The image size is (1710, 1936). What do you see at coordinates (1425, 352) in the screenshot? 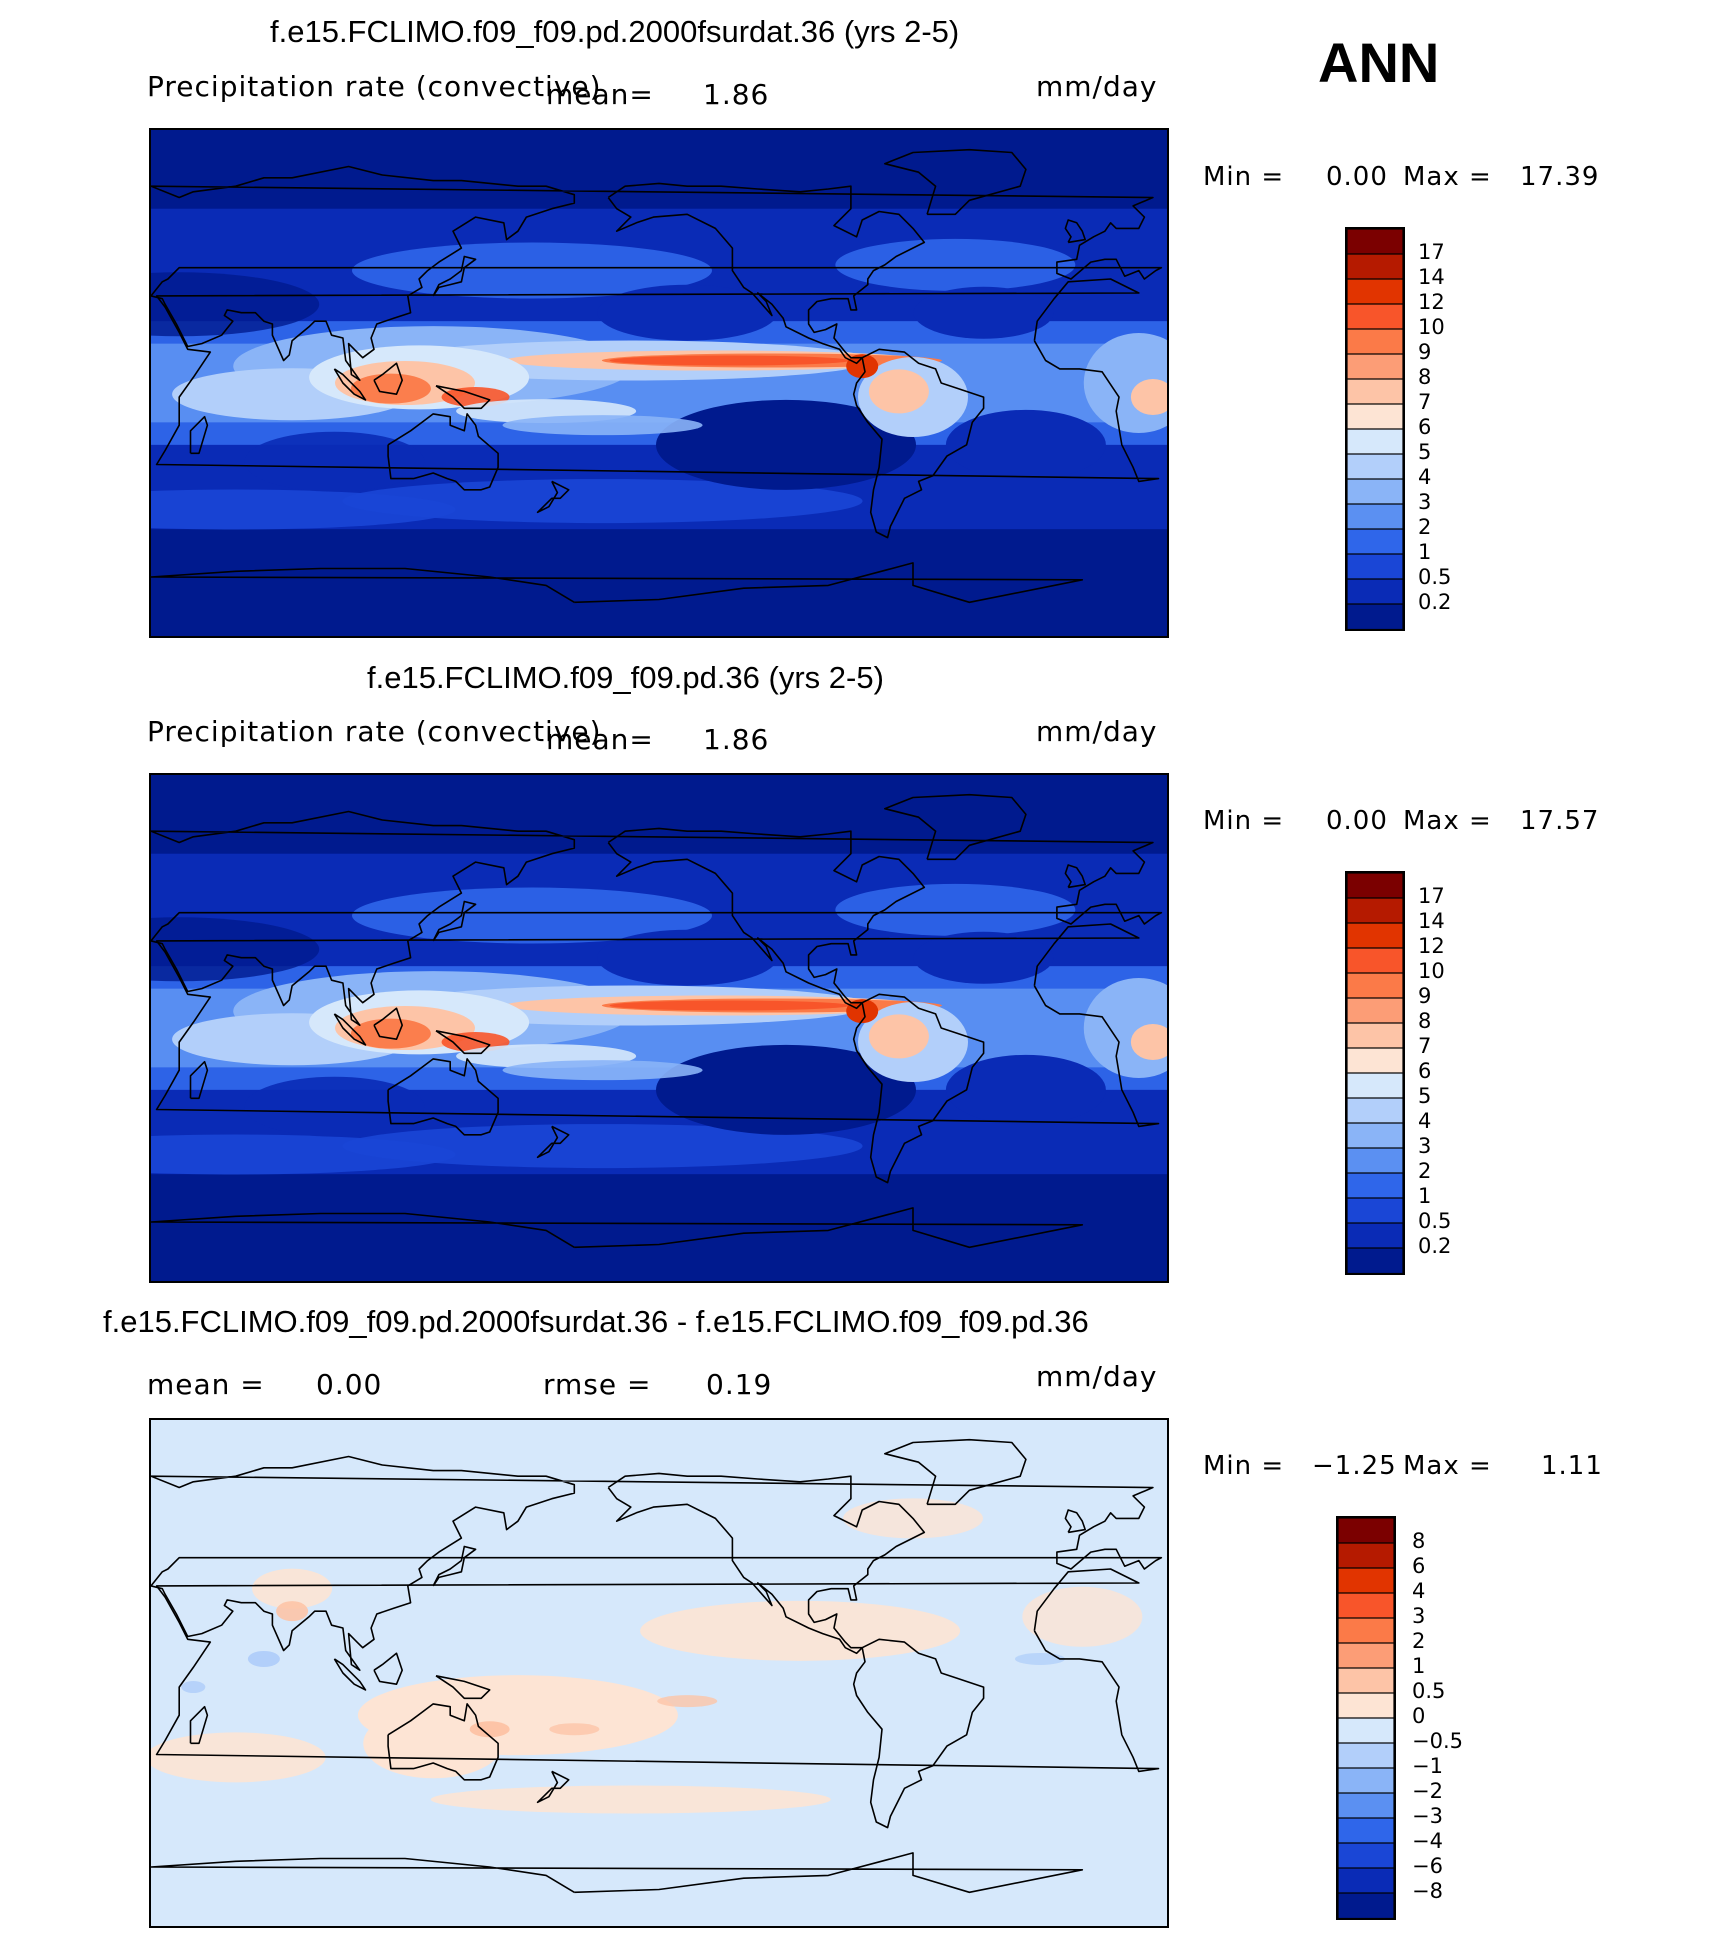
I see `colorbar-tick-label: 9` at bounding box center [1425, 352].